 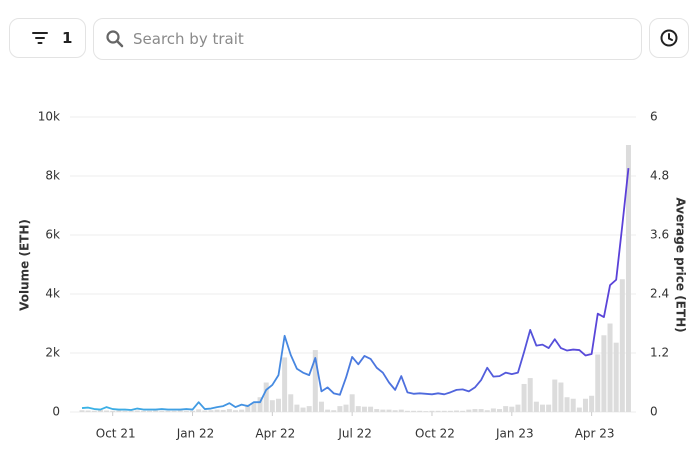 What do you see at coordinates (115, 39) in the screenshot?
I see `search-icon` at bounding box center [115, 39].